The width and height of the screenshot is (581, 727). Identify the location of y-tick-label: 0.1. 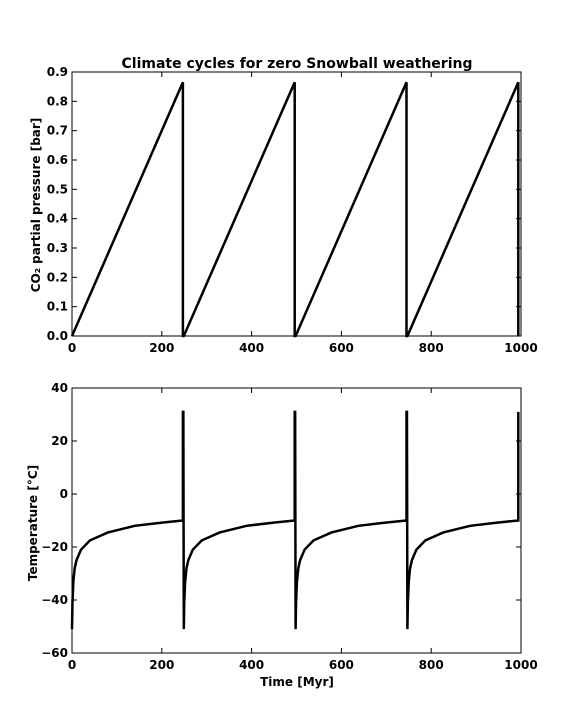
(57, 307).